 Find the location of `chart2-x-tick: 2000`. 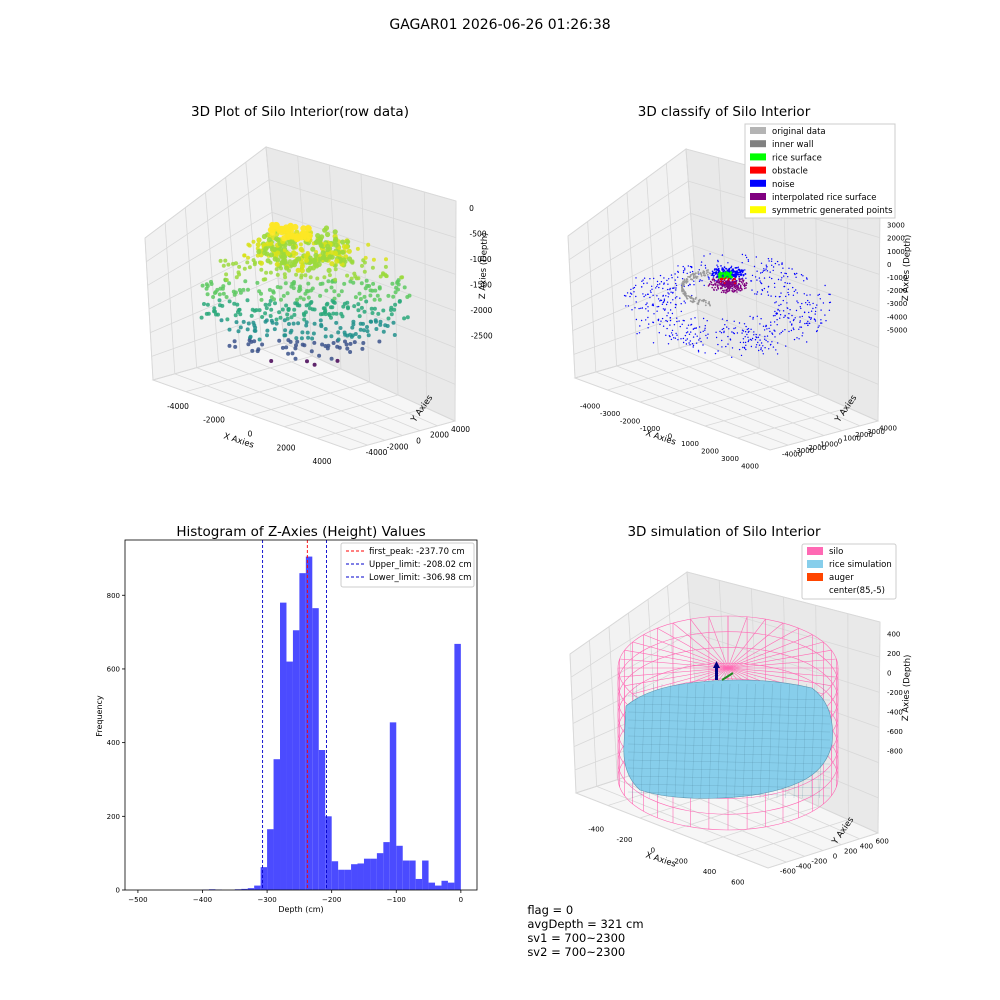

chart2-x-tick: 2000 is located at coordinates (710, 451).